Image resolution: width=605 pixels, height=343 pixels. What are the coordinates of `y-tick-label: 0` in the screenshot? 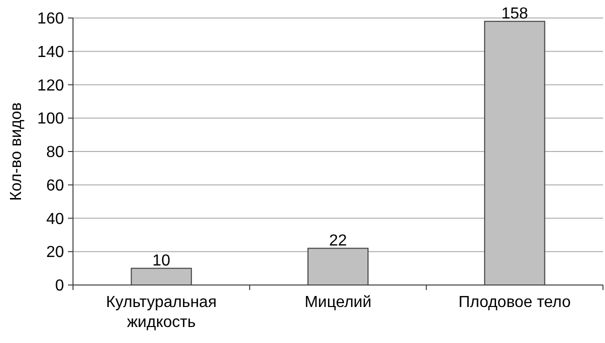 It's located at (59, 286).